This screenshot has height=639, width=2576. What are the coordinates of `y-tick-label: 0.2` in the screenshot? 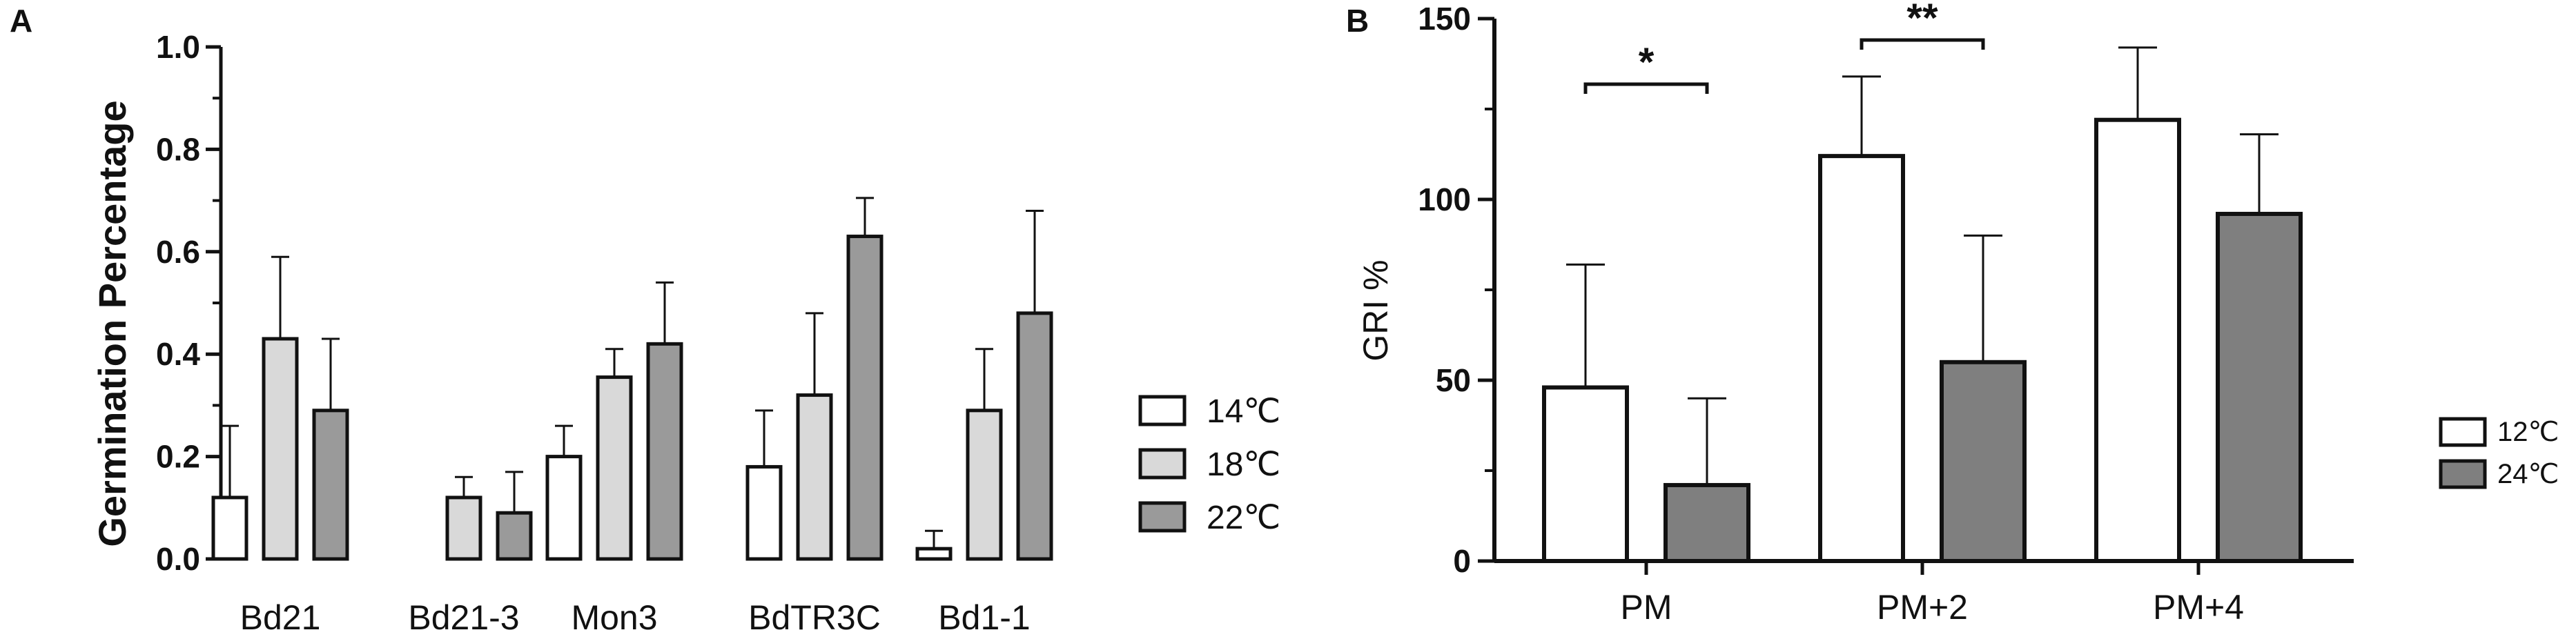 It's located at (178, 457).